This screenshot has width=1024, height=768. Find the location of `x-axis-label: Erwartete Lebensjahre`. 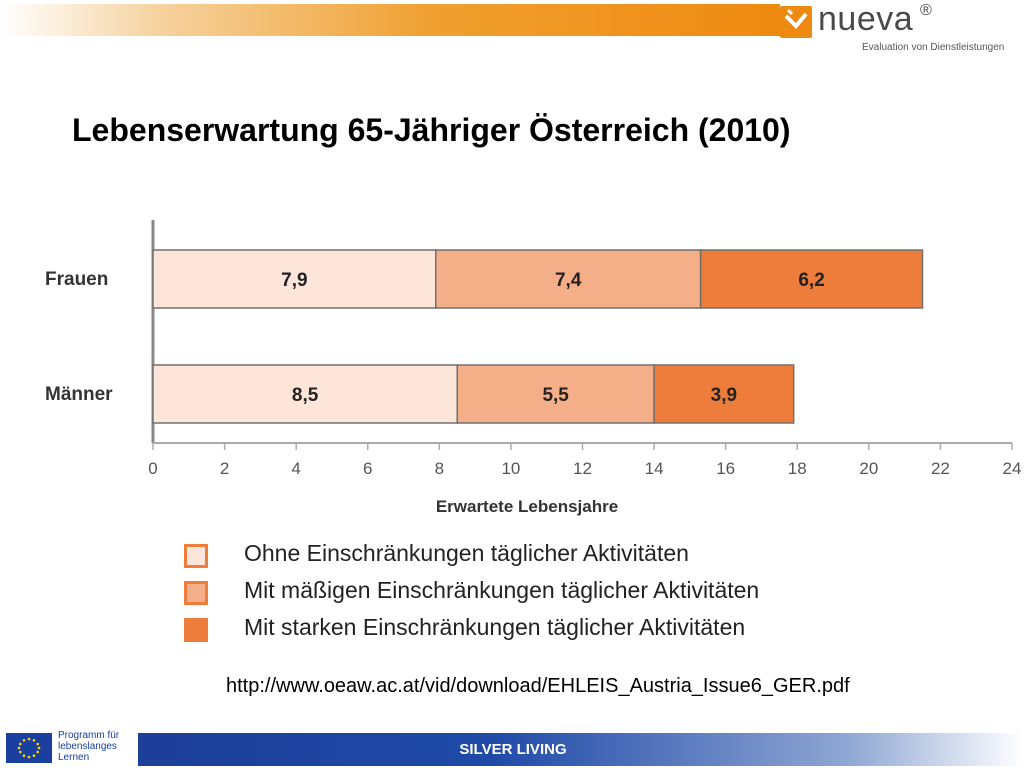

x-axis-label: Erwartete Lebensjahre is located at coordinates (527, 506).